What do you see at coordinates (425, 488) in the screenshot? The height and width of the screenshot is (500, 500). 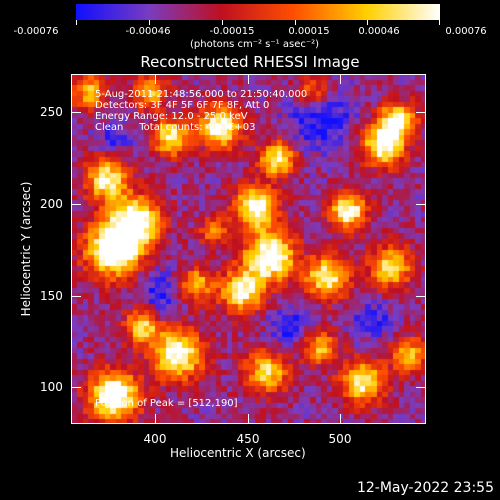 I see `plot-timestamp: 12-May-2022 23:55` at bounding box center [425, 488].